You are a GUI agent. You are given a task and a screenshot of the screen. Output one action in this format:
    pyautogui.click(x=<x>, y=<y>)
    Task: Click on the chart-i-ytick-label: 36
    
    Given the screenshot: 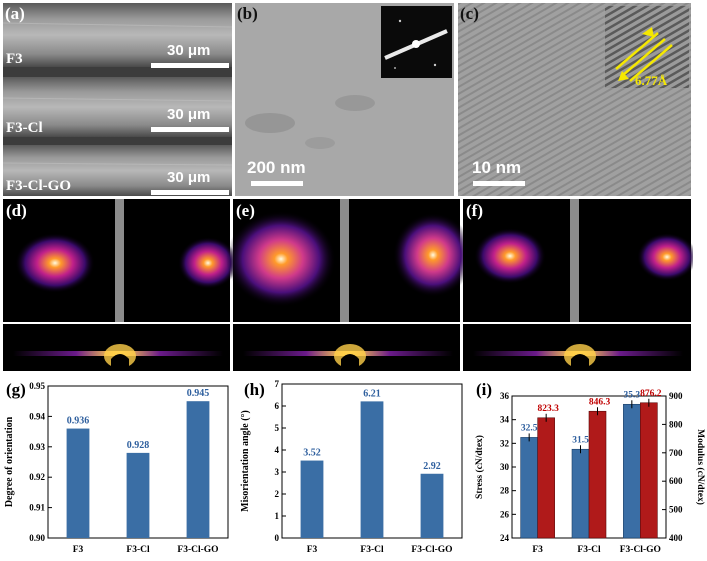 What is the action you would take?
    pyautogui.click(x=505, y=396)
    